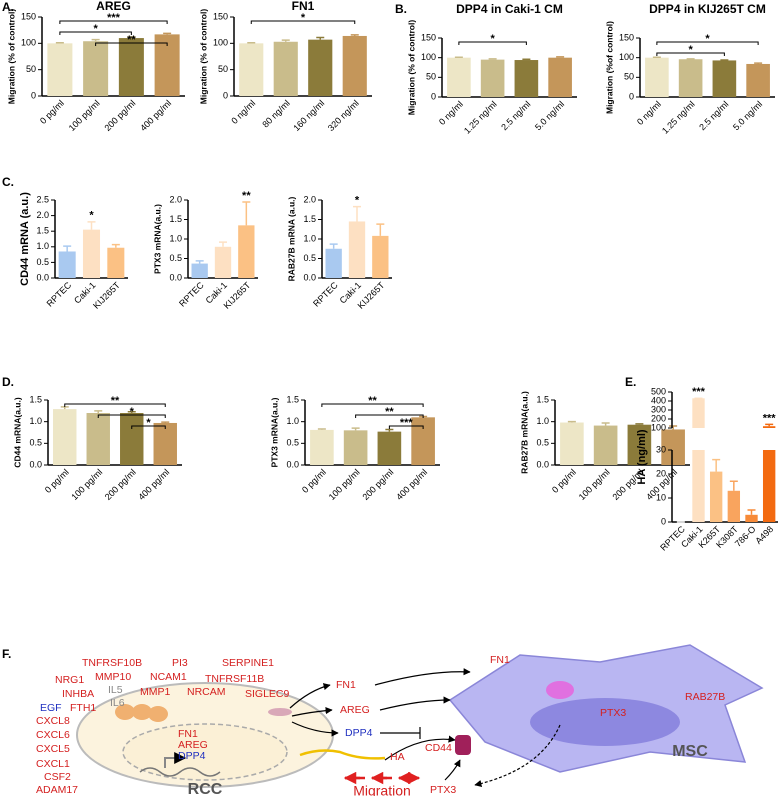 Image resolution: width=783 pixels, height=796 pixels. I want to click on gene-label: IL6, so click(117, 703).